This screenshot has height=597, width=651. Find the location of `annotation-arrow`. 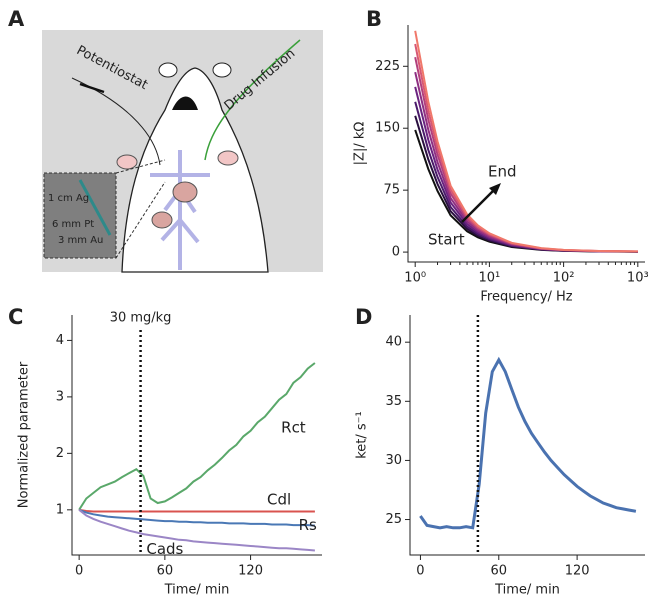

annotation-arrow is located at coordinates (479, 205).